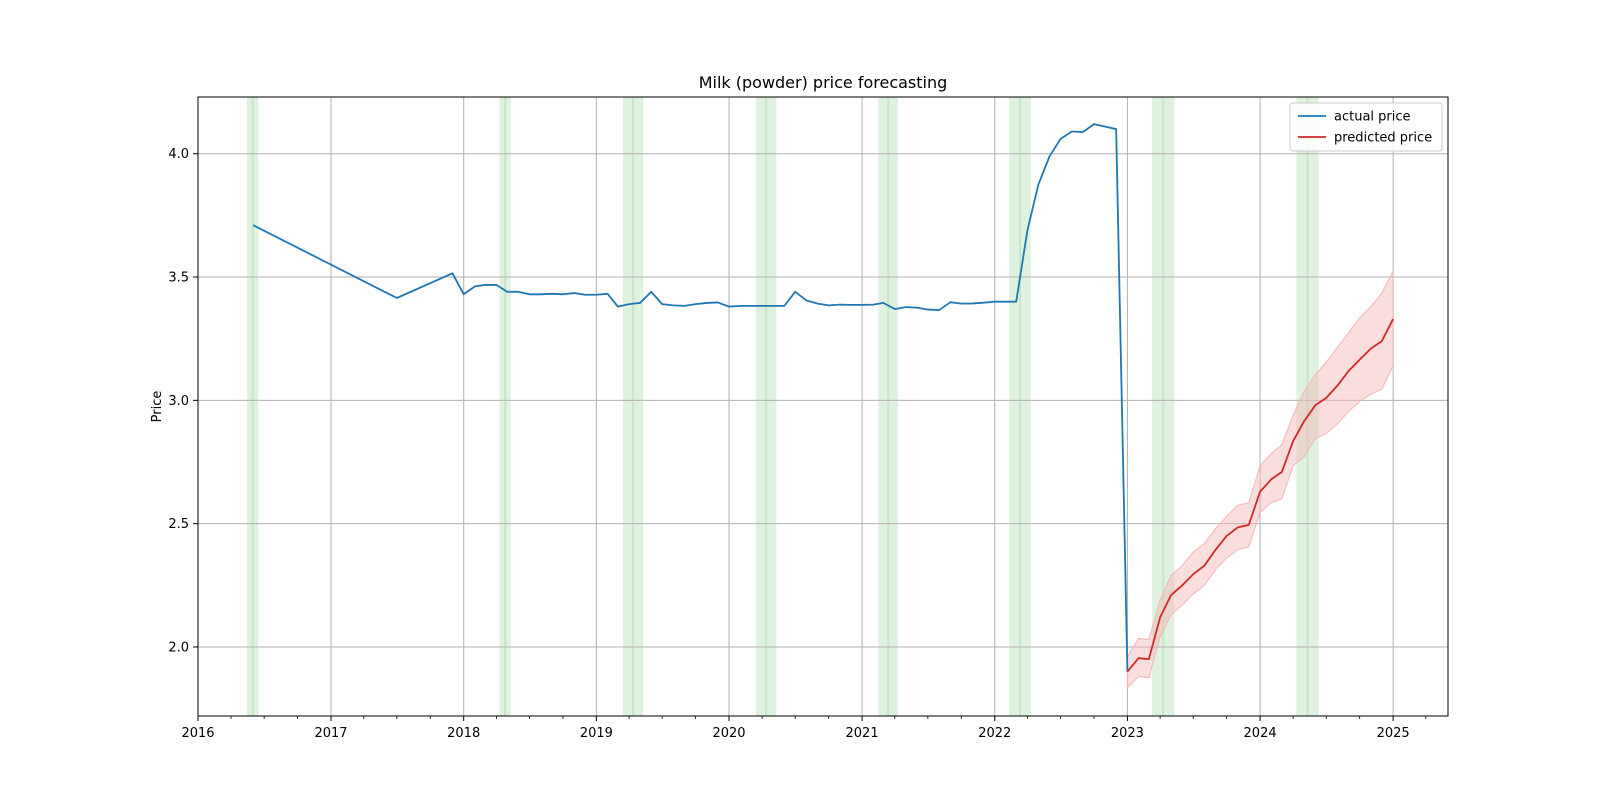 The image size is (1600, 800). I want to click on legend: actual price predicted price, so click(1366, 127).